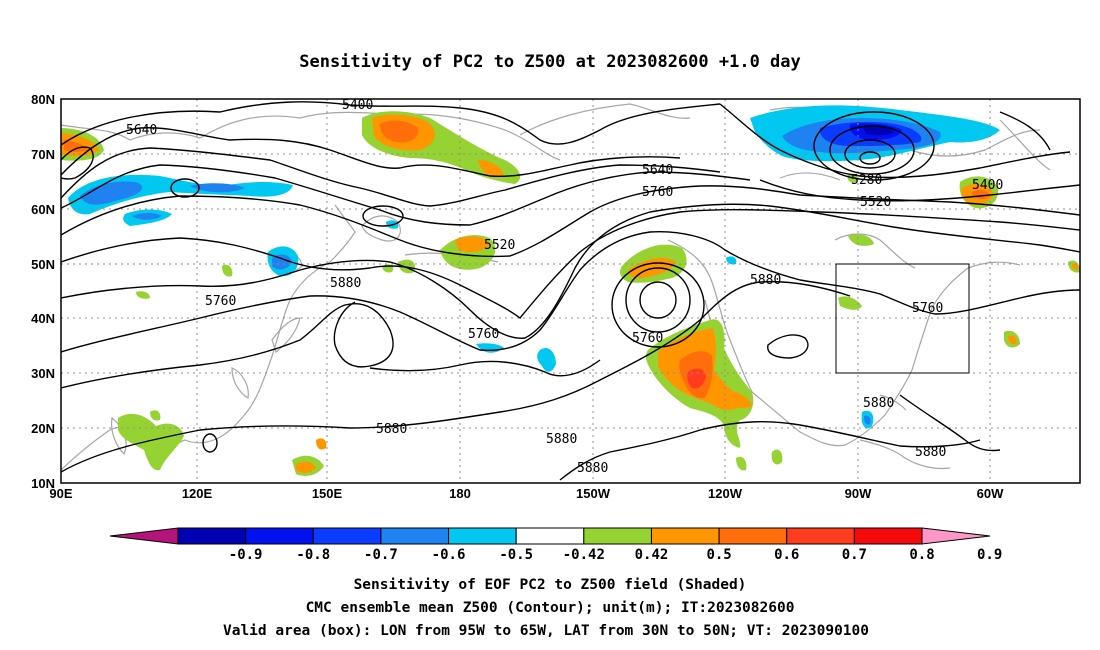  Describe the element at coordinates (584, 555) in the screenshot. I see `colorbar-label: -0.42` at that location.